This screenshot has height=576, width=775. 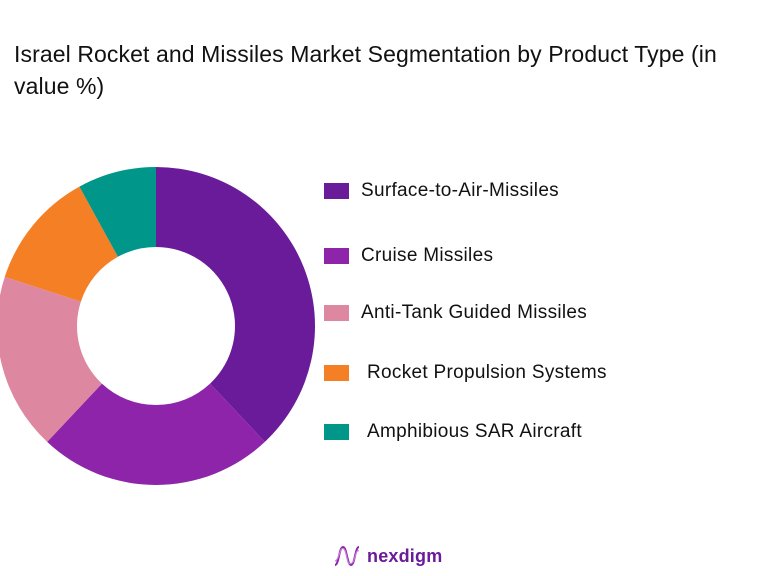 I want to click on logo-text: nexdigm, so click(x=405, y=555).